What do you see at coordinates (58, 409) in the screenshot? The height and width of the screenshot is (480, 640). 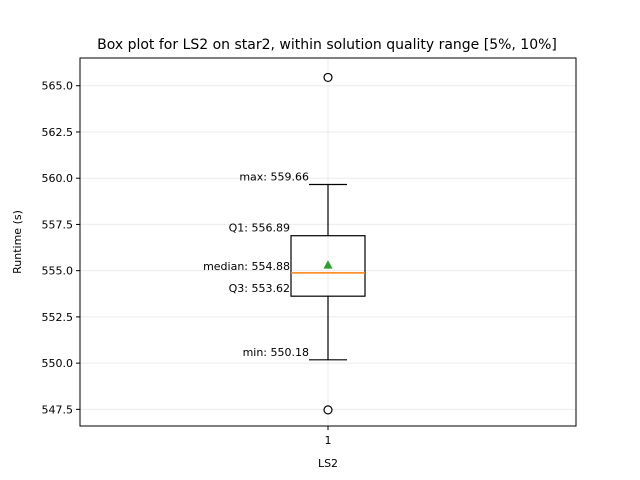 I see `y-tick-label: 547.5` at bounding box center [58, 409].